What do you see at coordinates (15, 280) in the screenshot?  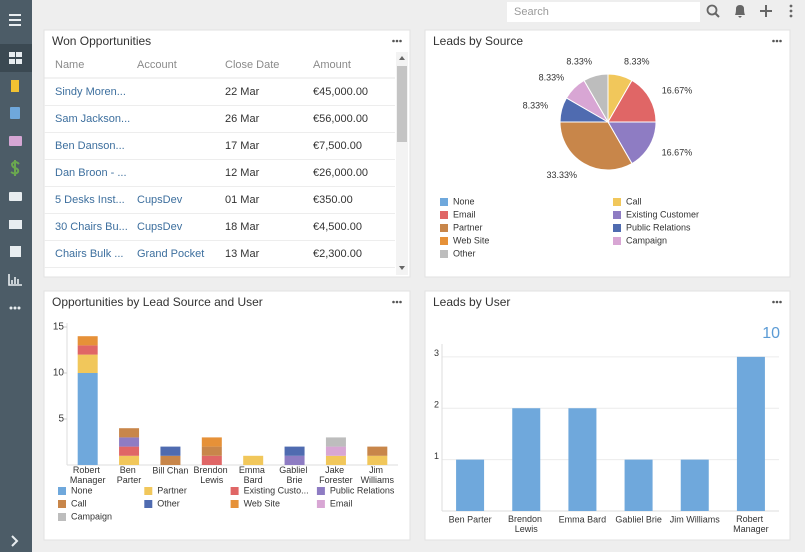 I see `reports-icon` at bounding box center [15, 280].